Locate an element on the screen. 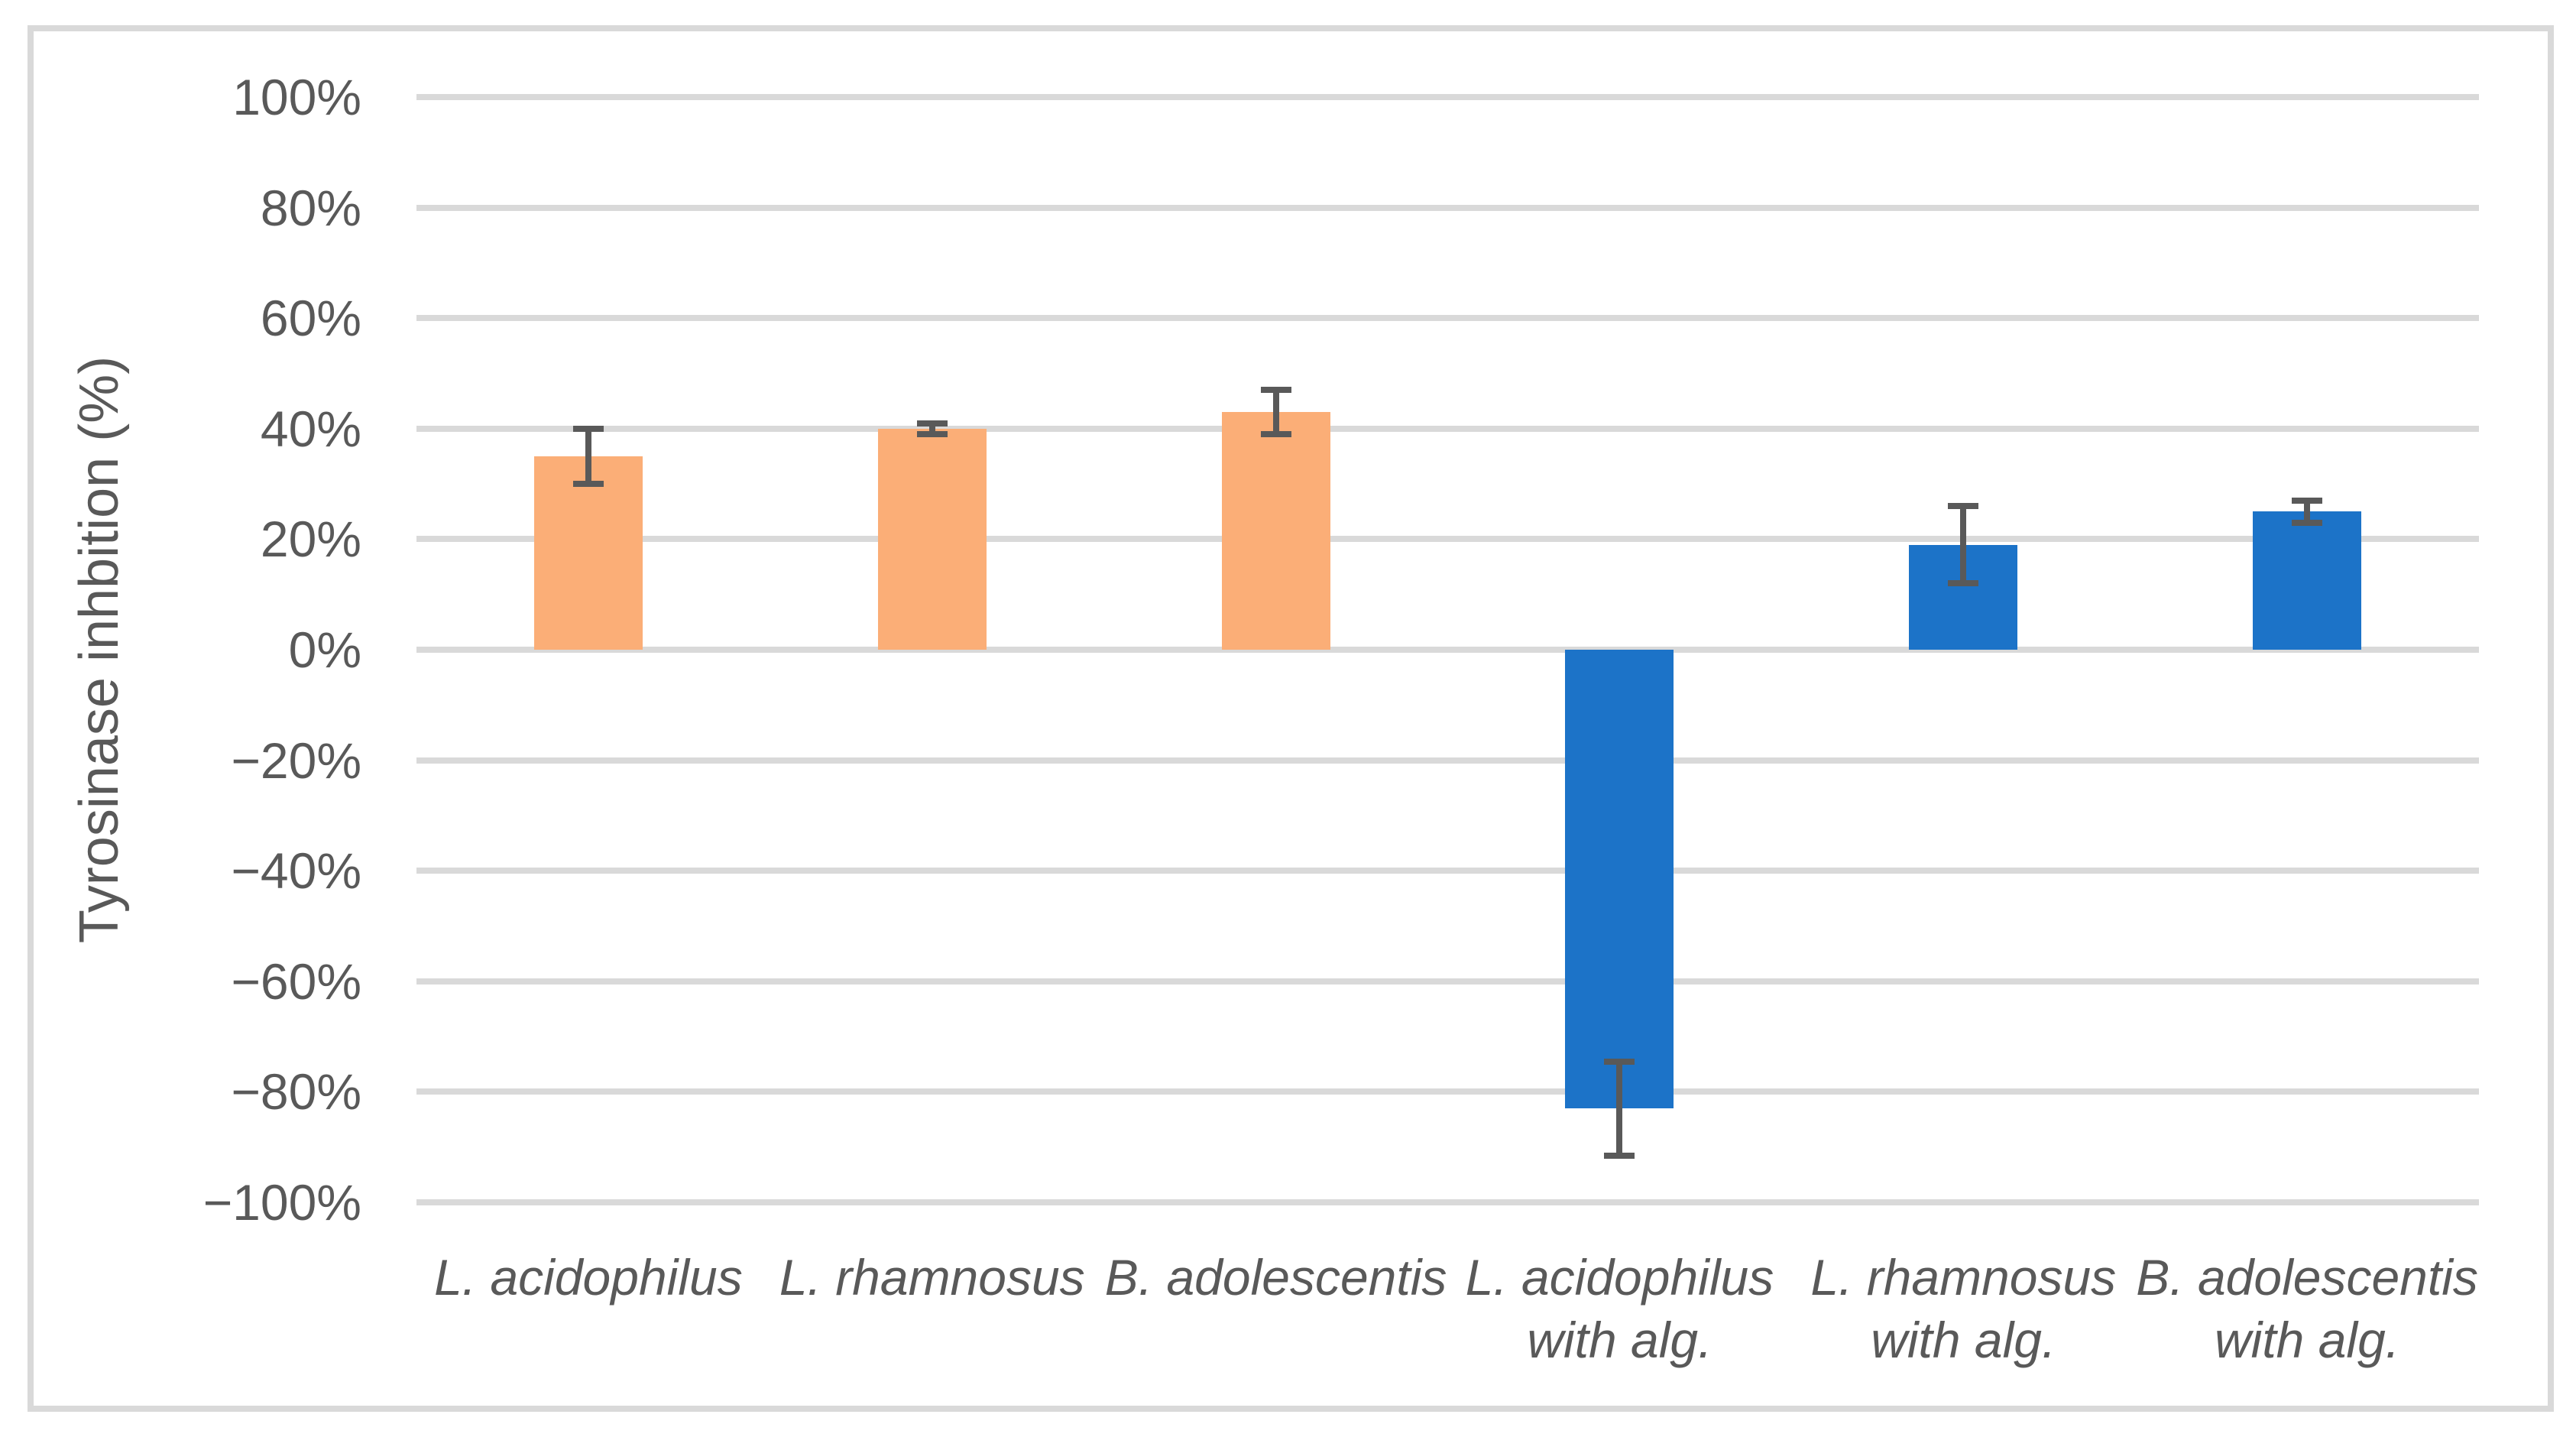  y-tick-label: 100% is located at coordinates (296, 97).